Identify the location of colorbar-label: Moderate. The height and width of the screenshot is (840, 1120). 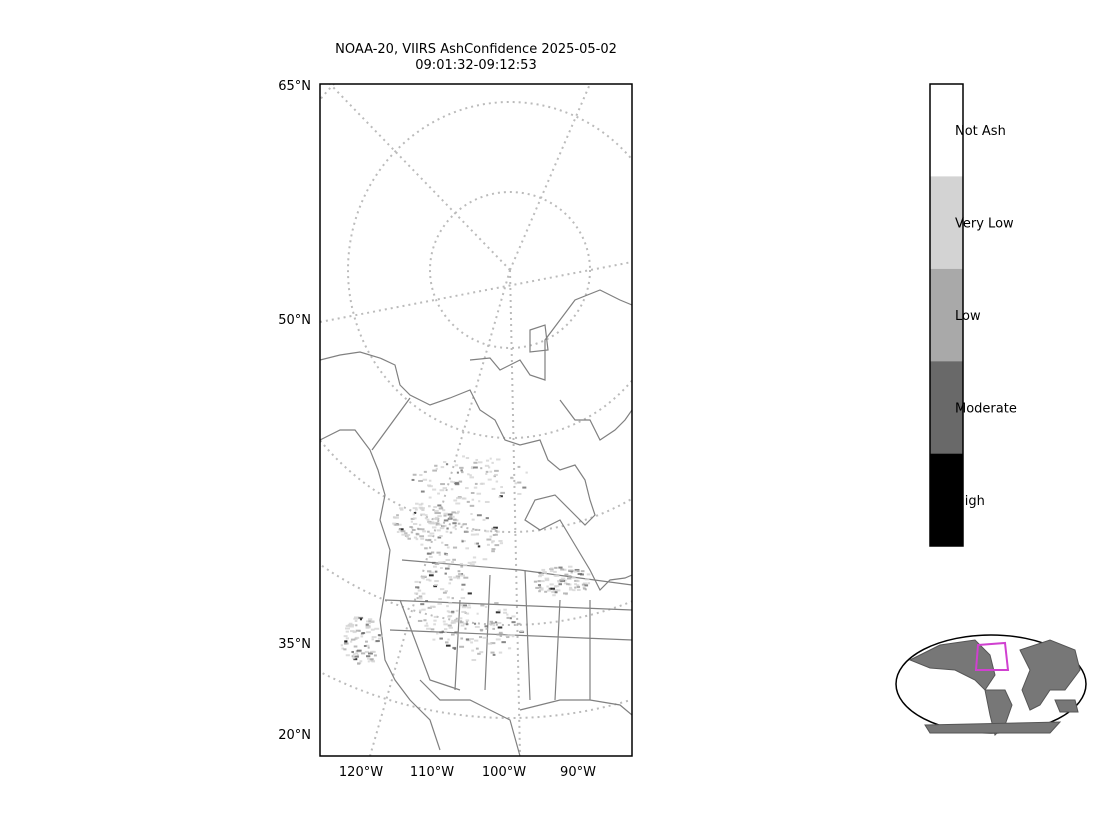
(986, 408).